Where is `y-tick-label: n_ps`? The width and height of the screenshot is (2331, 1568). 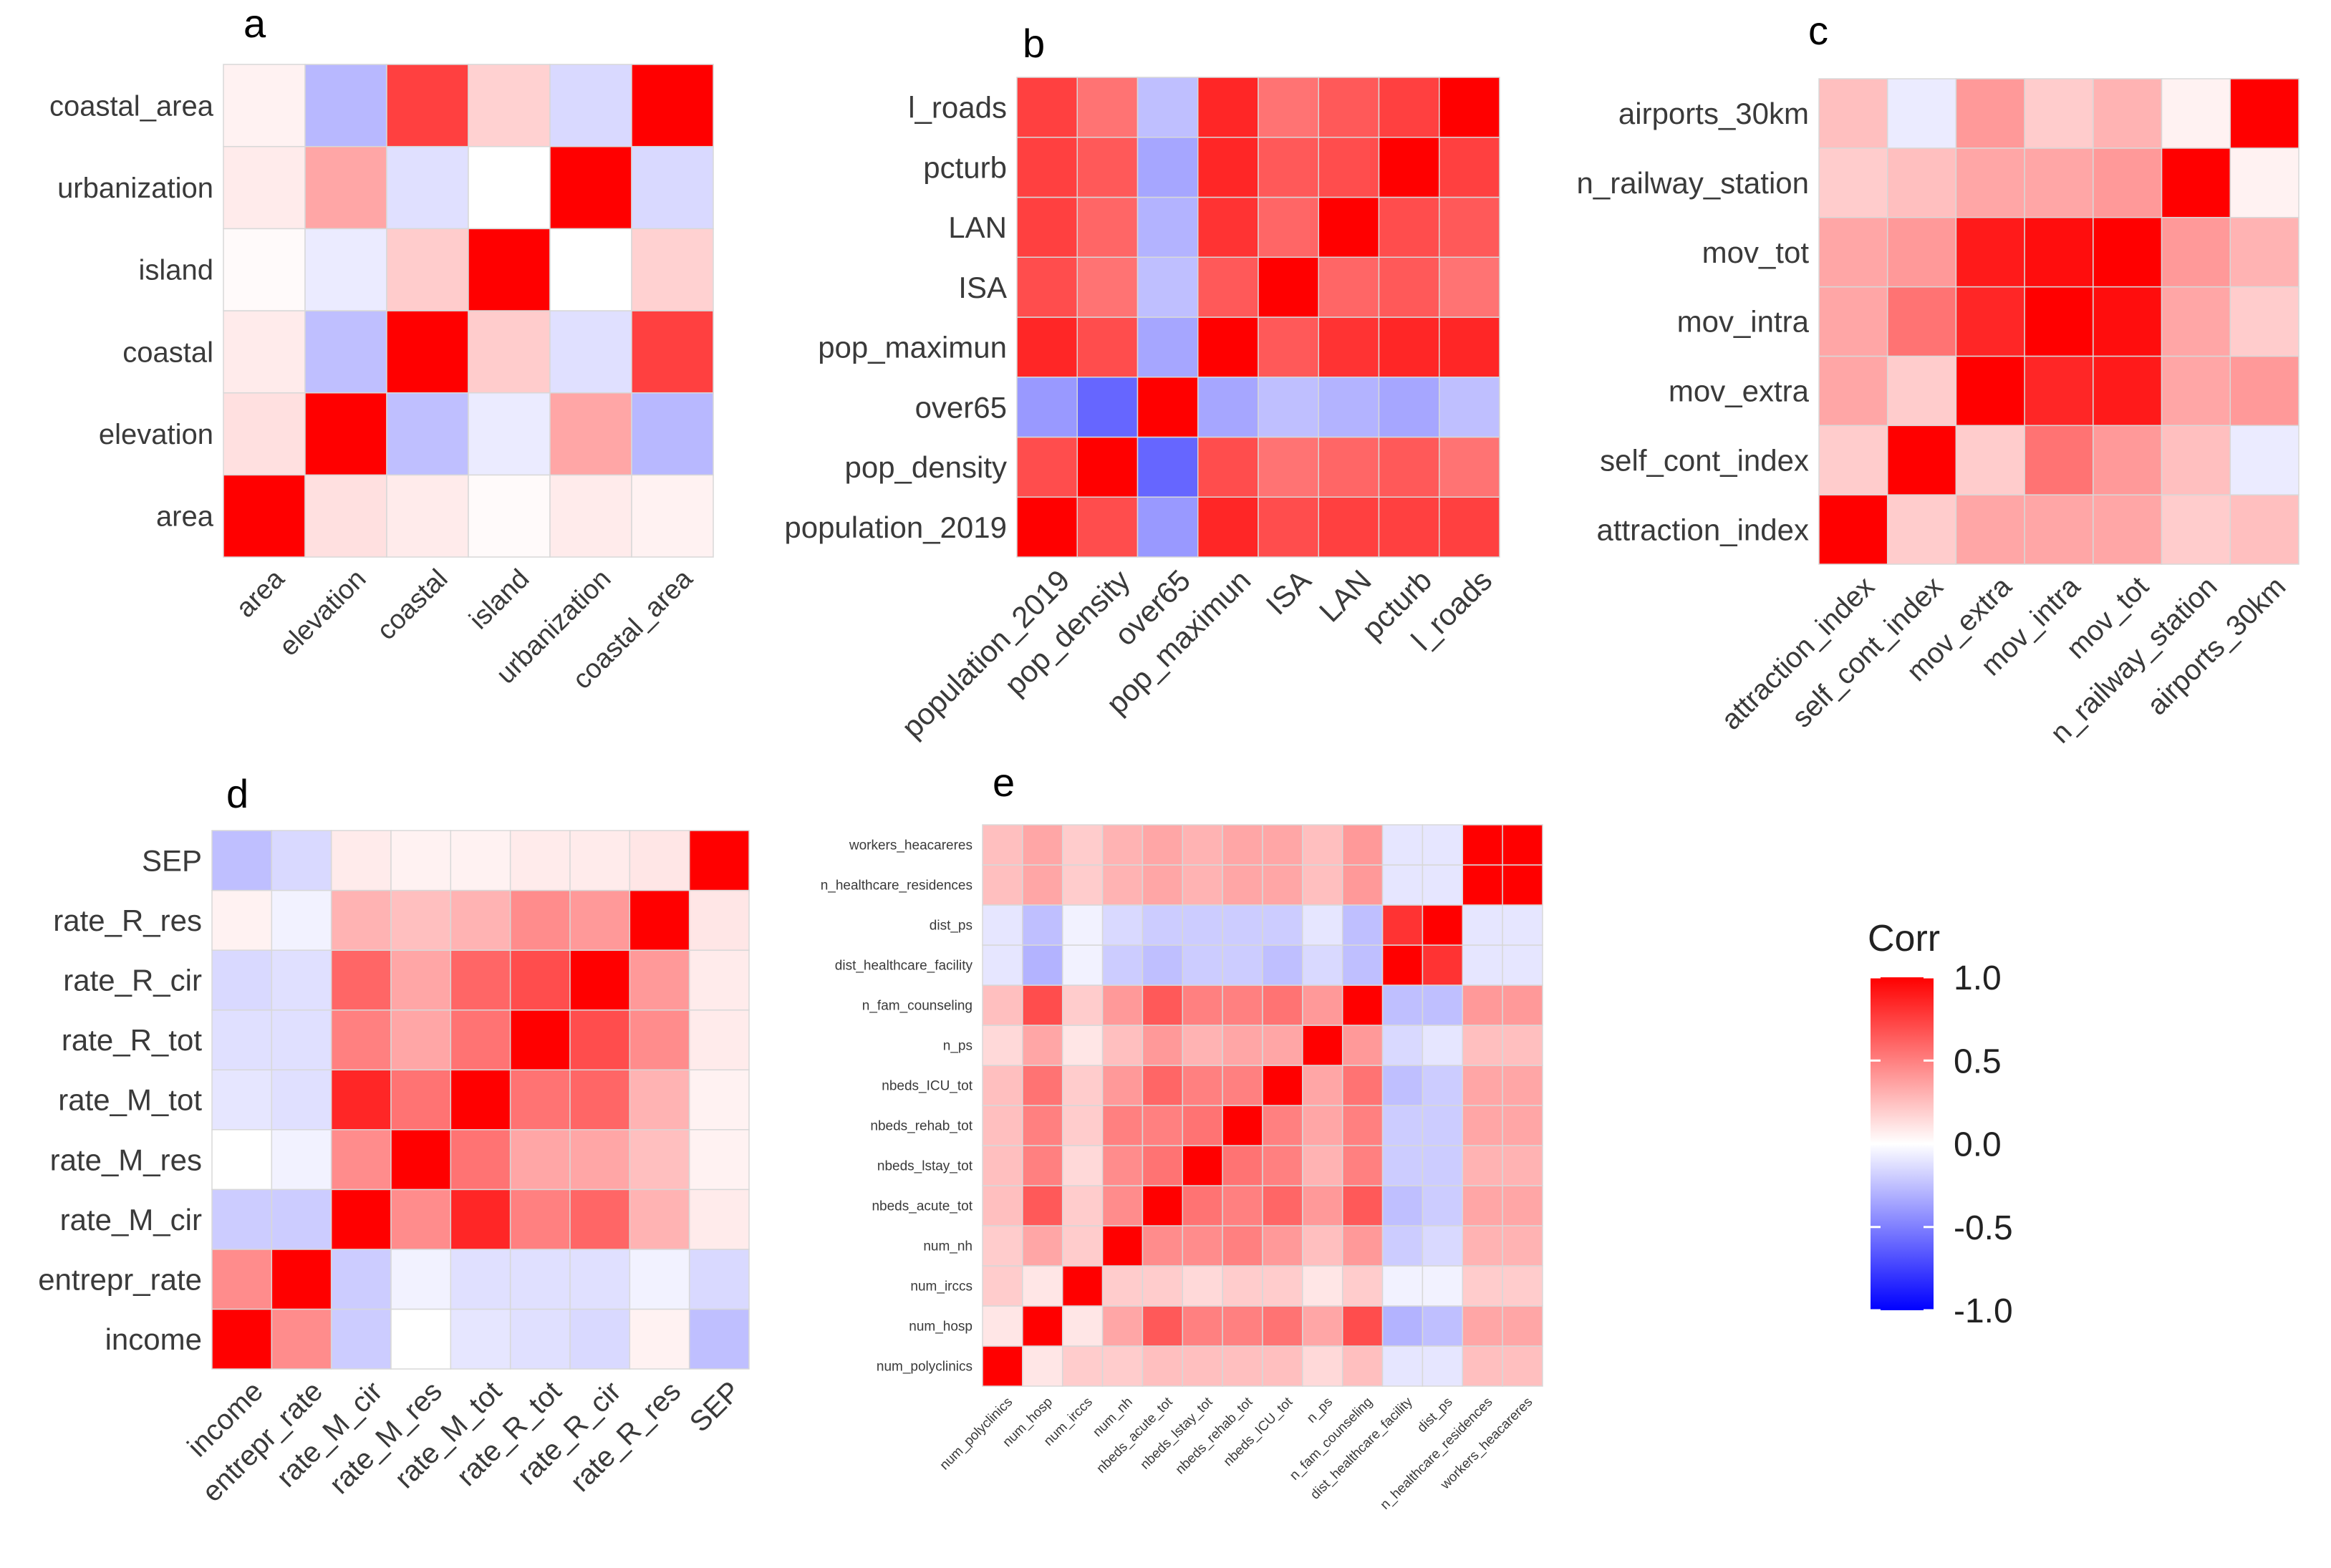 y-tick-label: n_ps is located at coordinates (958, 1046).